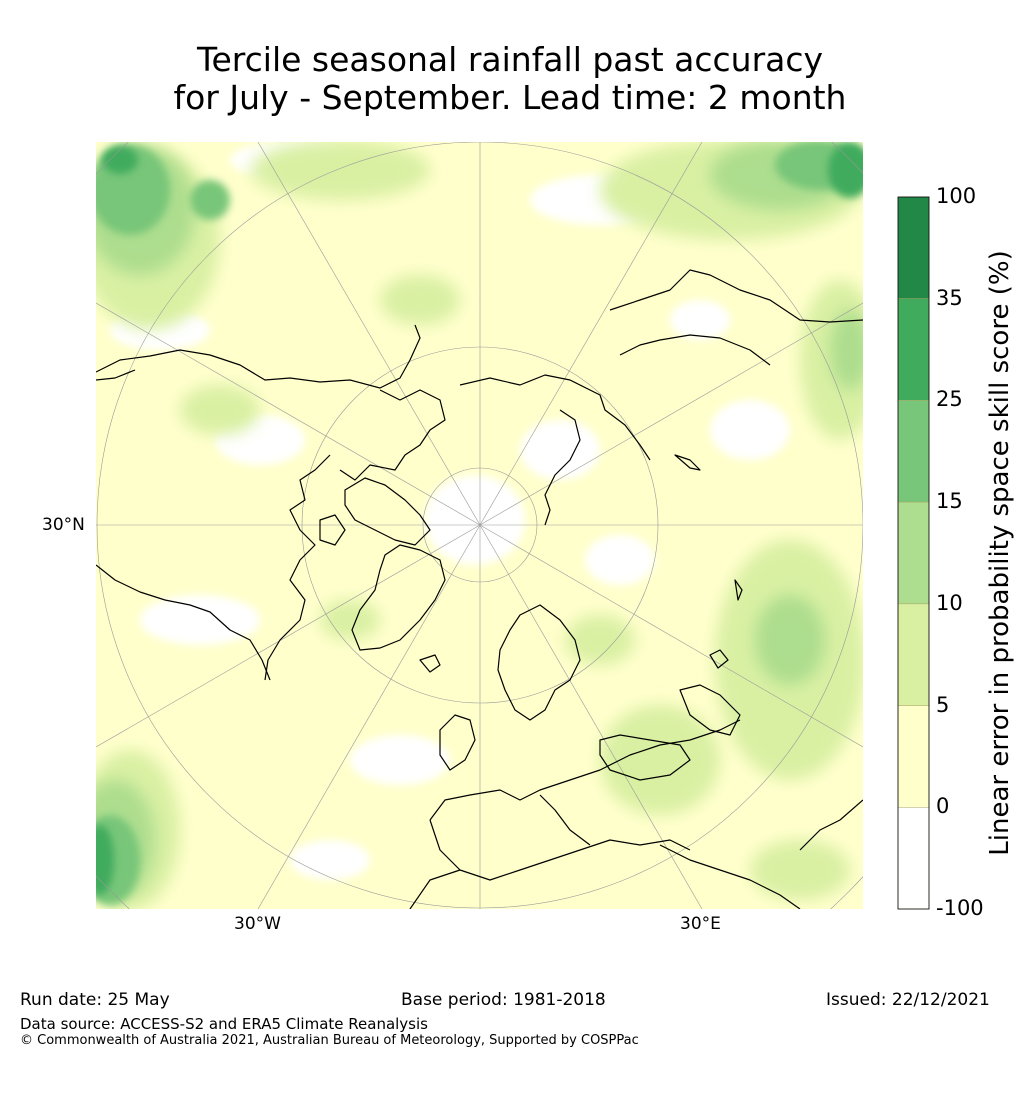 The width and height of the screenshot is (1020, 1095). Describe the element at coordinates (943, 806) in the screenshot. I see `colorbar-tick-label: 0` at that location.